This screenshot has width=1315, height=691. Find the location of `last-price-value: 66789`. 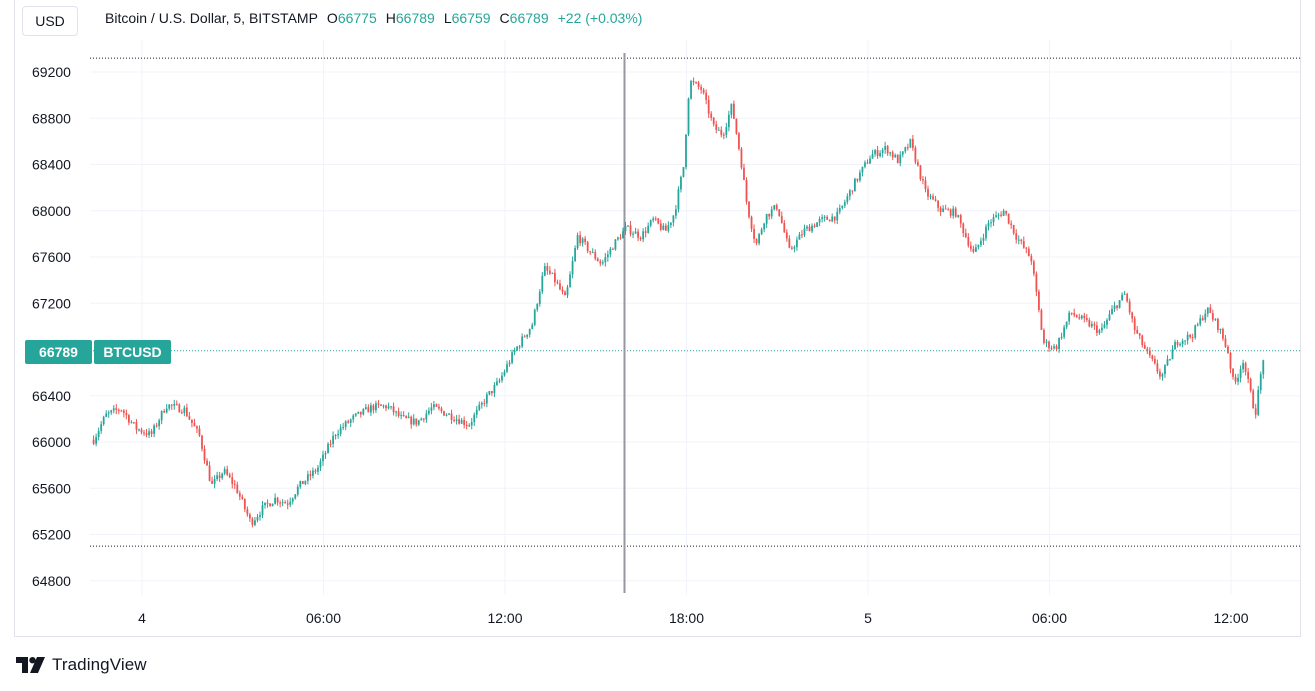

last-price-value: 66789 is located at coordinates (58, 352).